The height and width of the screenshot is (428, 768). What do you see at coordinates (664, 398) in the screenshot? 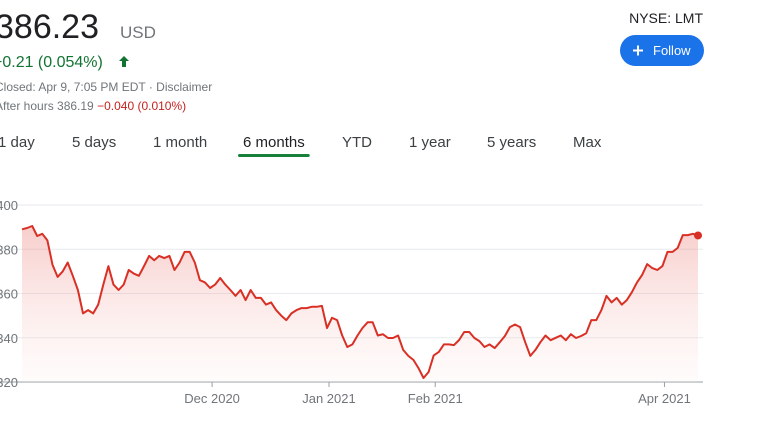
I see `x-tick-label: Apr 2021` at bounding box center [664, 398].